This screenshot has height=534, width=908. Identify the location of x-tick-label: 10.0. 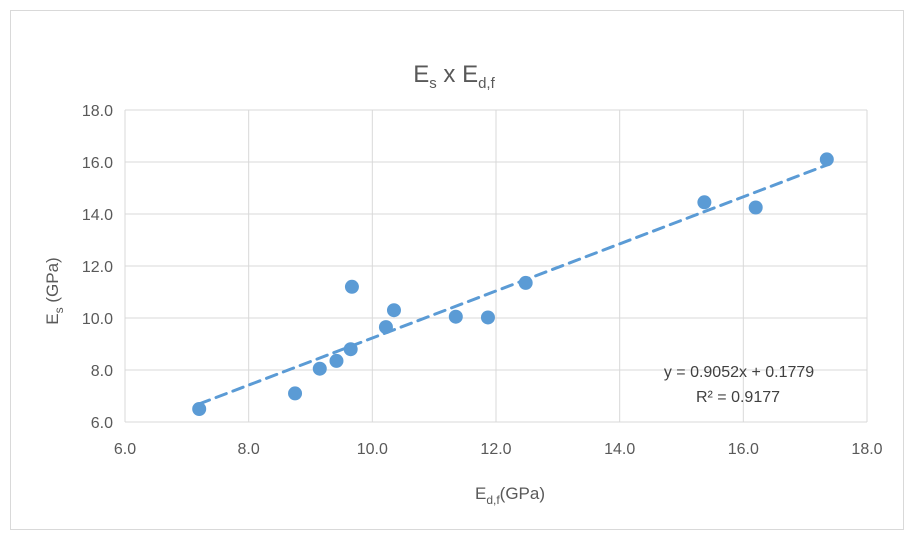
(372, 449).